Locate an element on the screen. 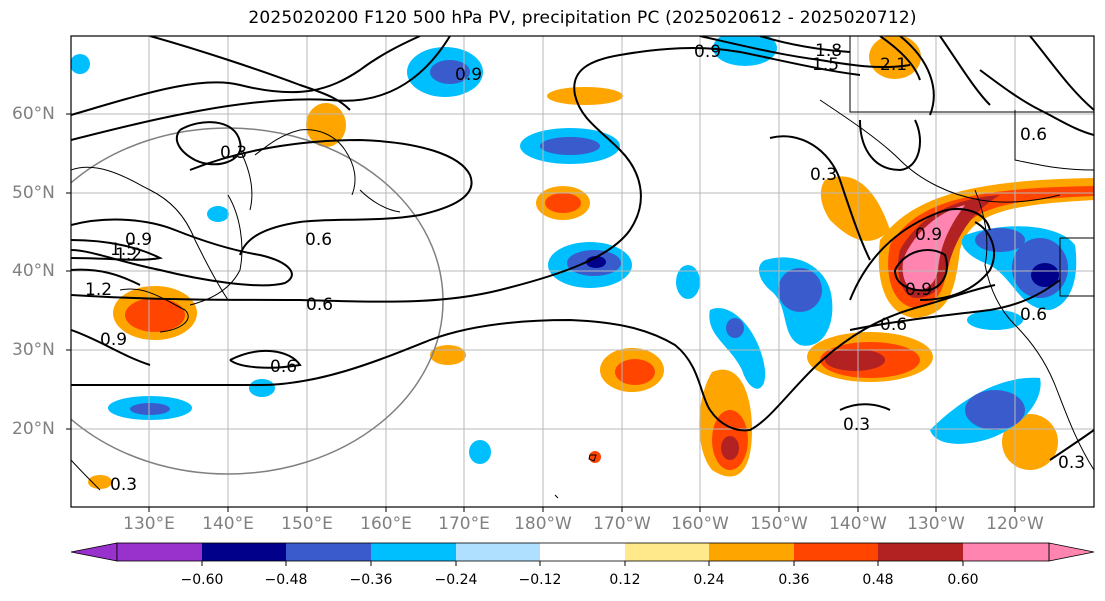 Image resolution: width=1105 pixels, height=601 pixels. lon-label: 160°W is located at coordinates (700, 524).